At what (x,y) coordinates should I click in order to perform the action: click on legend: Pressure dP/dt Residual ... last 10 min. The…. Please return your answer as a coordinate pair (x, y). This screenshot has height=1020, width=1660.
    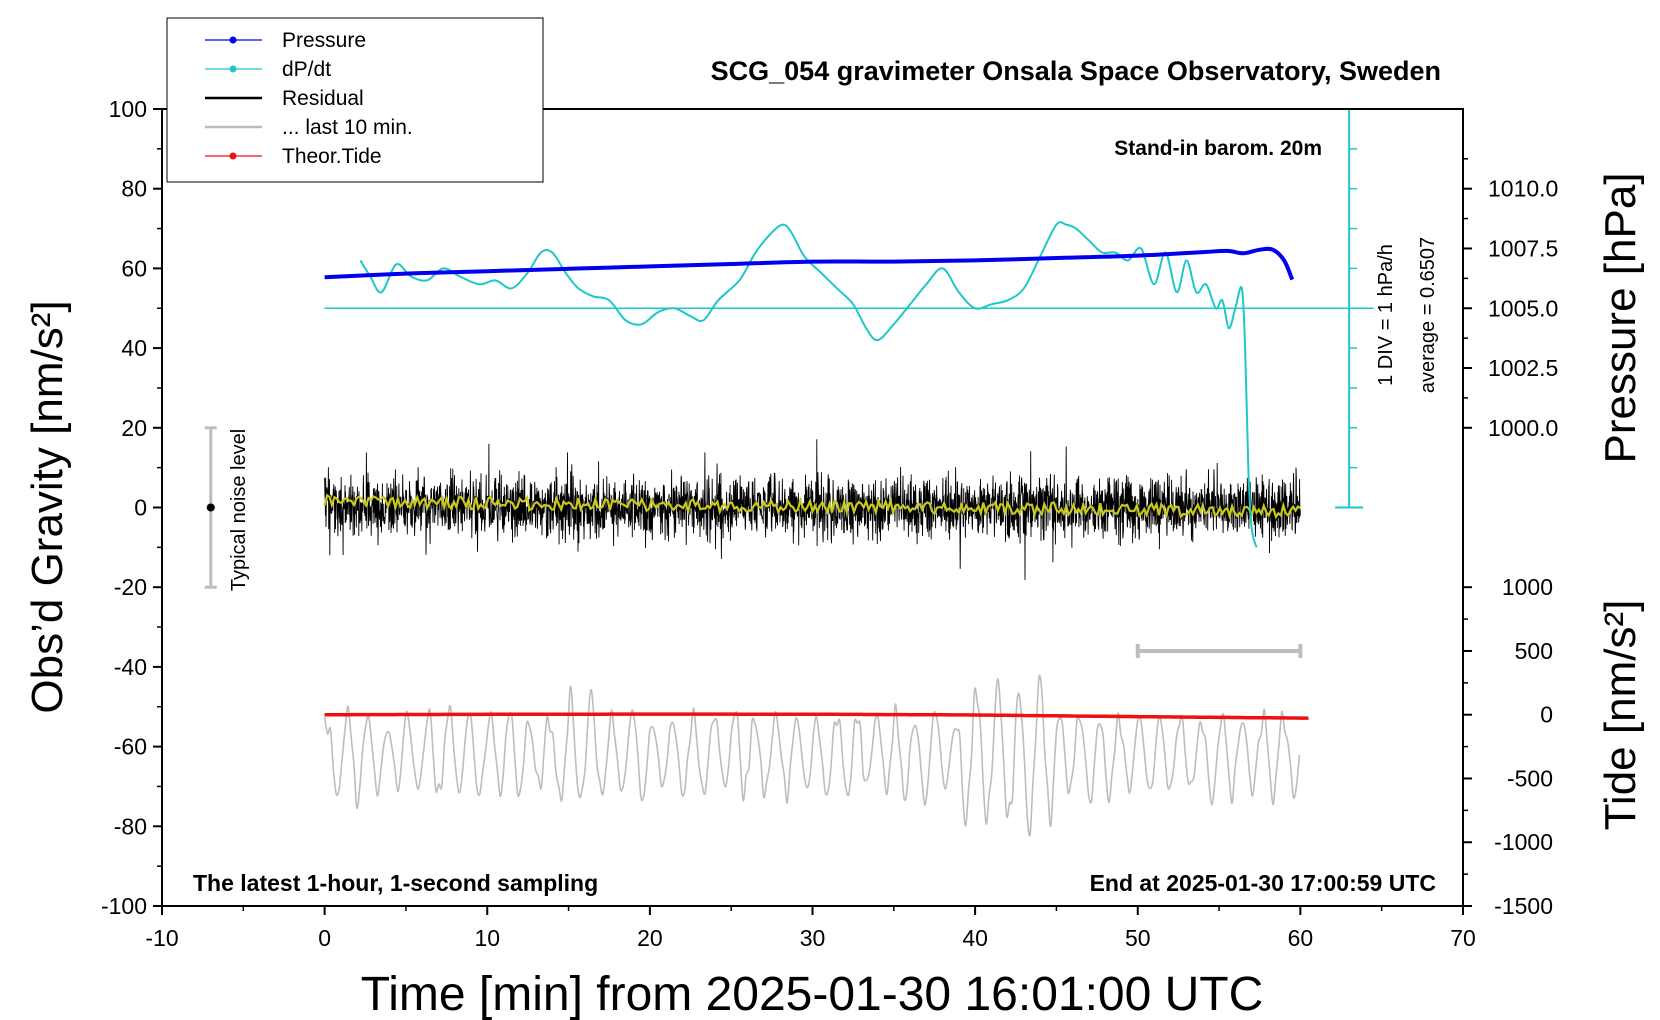
    Looking at the image, I should click on (355, 100).